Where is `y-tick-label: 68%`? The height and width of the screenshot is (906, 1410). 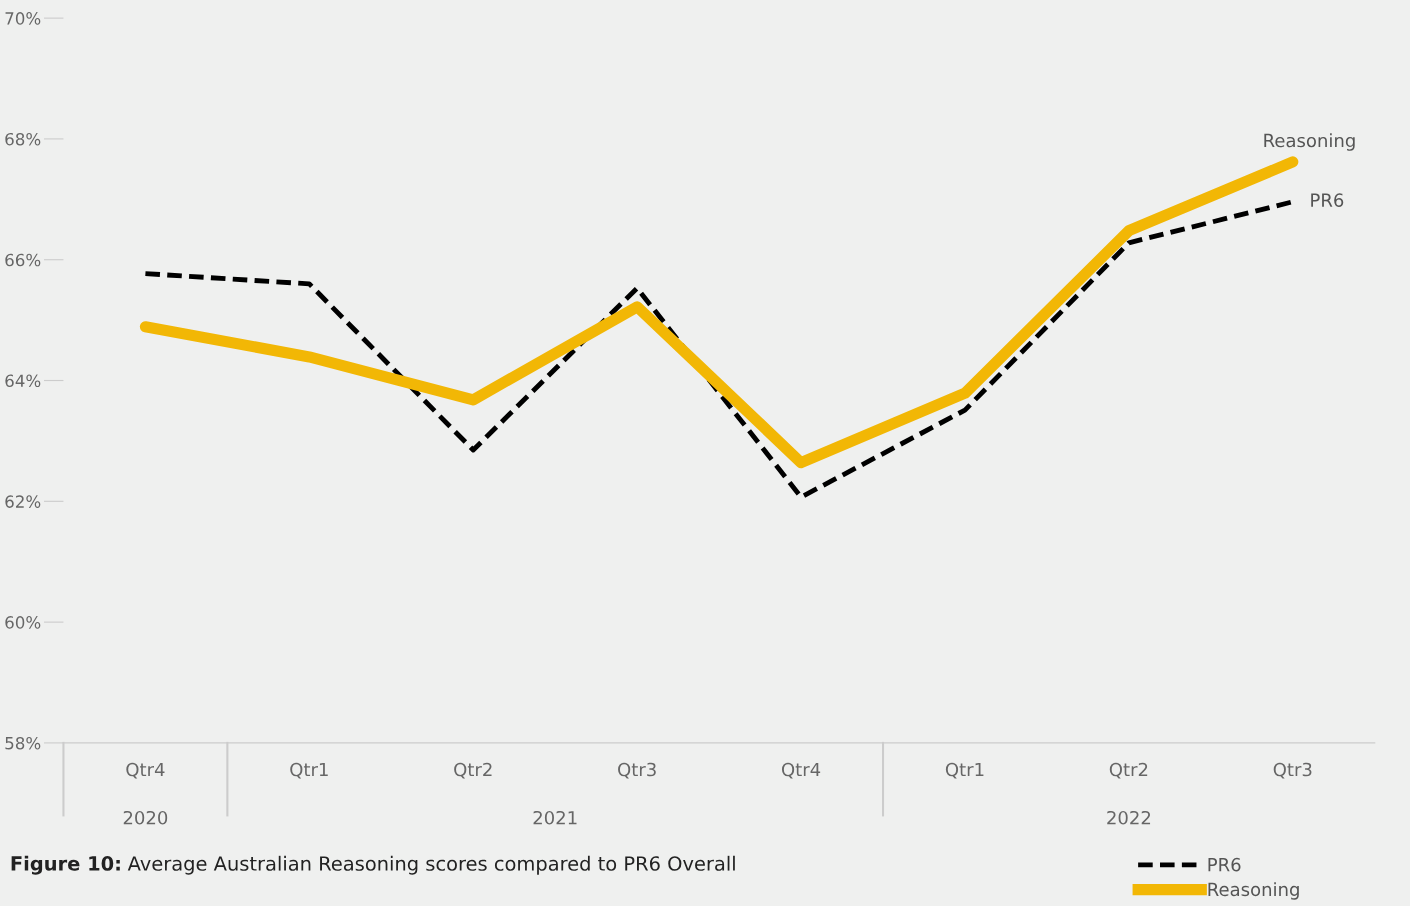 y-tick-label: 68% is located at coordinates (23, 139).